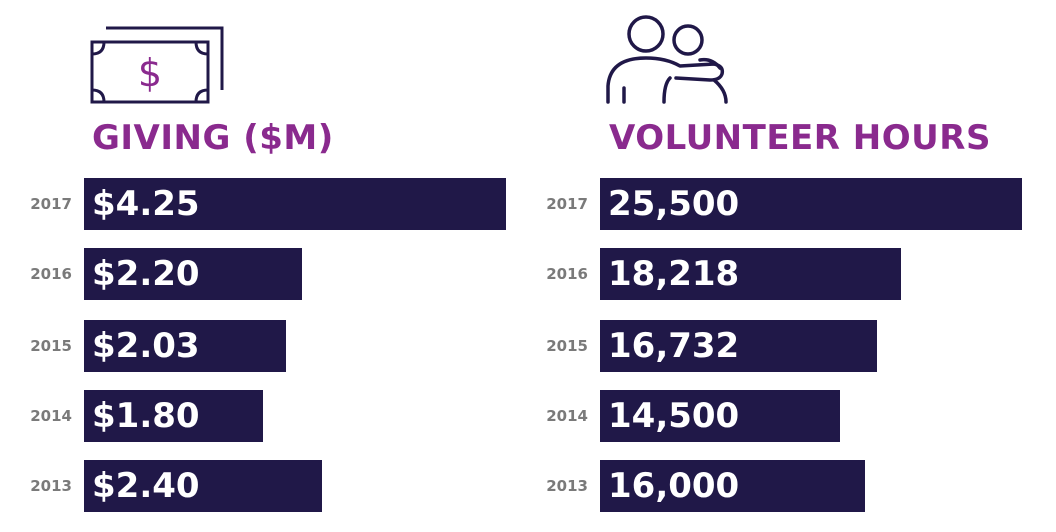  I want to click on bar: 14,500, so click(720, 416).